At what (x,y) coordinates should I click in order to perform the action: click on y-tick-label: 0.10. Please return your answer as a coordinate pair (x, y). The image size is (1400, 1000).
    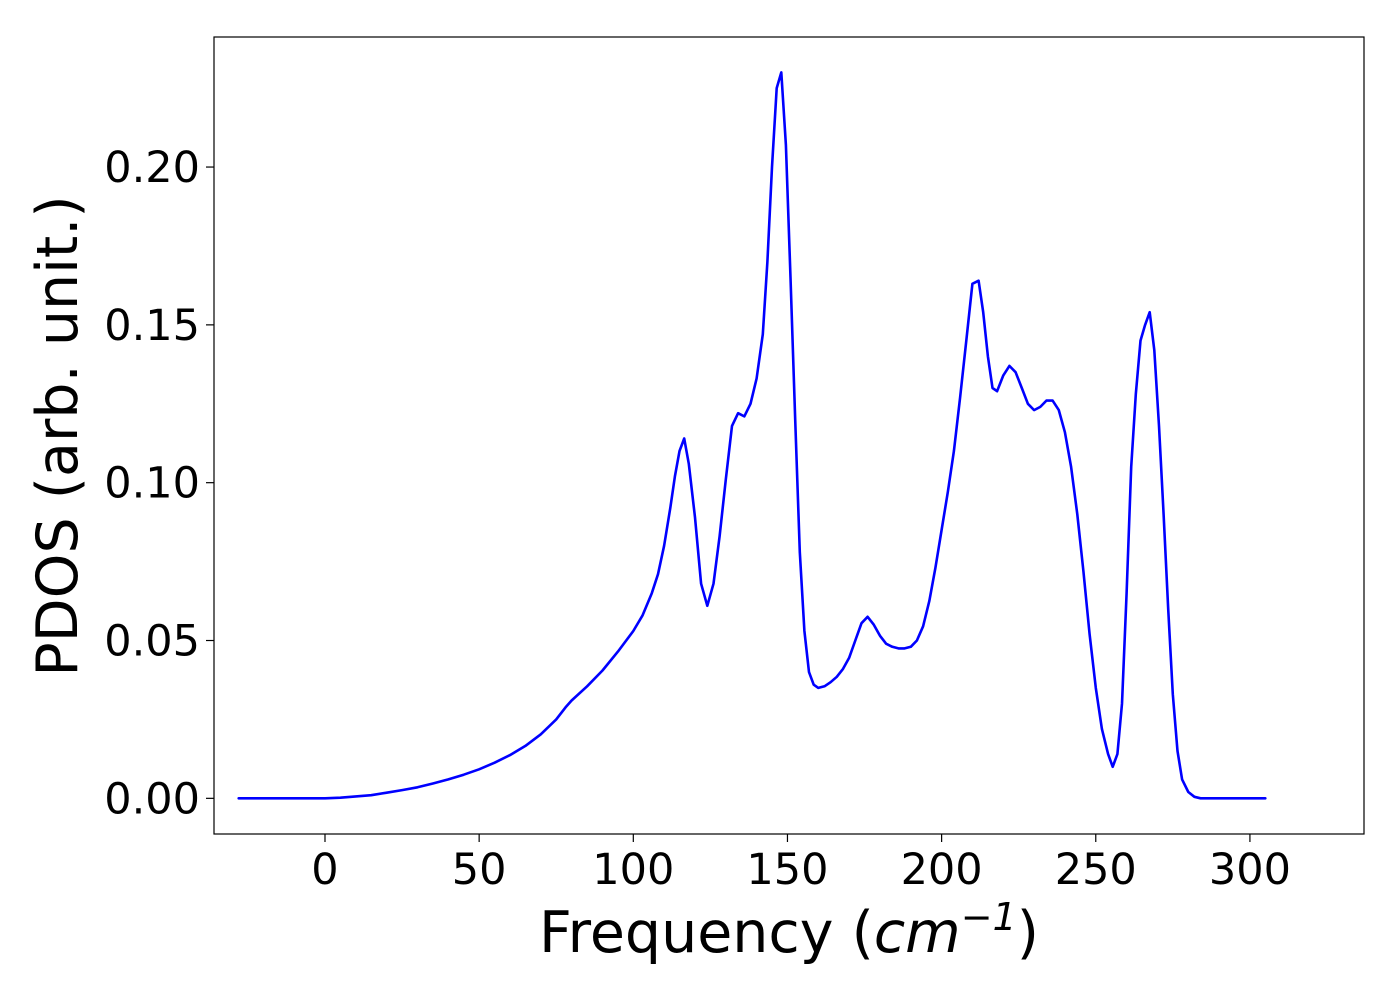
    Looking at the image, I should click on (152, 484).